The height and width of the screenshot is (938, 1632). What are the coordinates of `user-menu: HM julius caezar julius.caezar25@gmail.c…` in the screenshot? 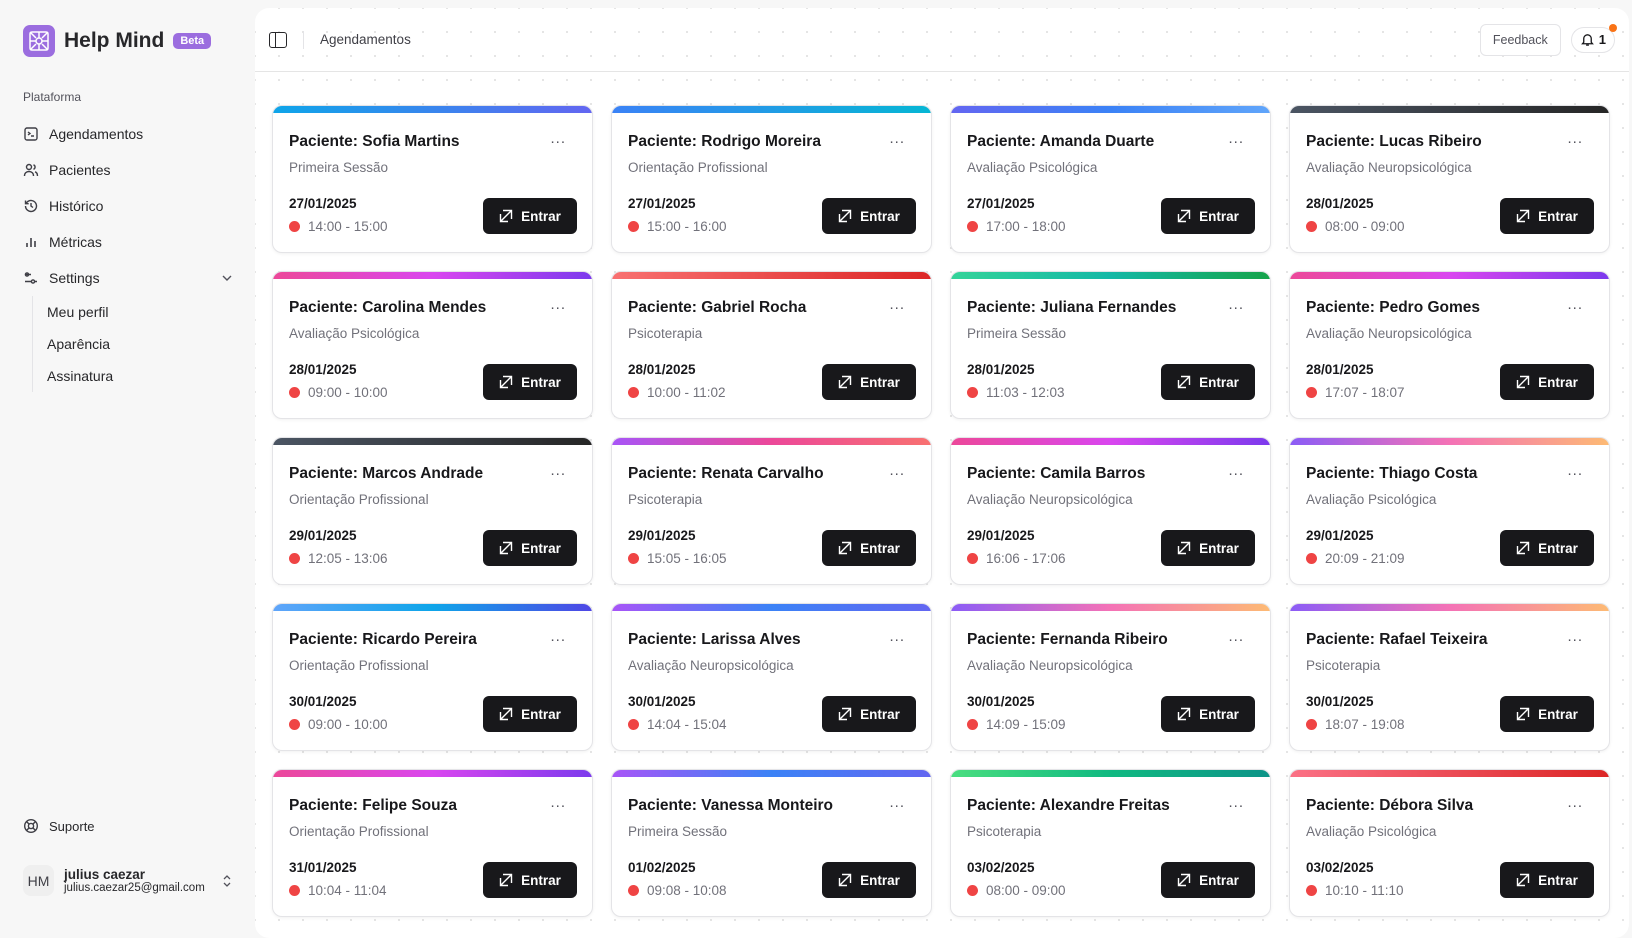 It's located at (128, 880).